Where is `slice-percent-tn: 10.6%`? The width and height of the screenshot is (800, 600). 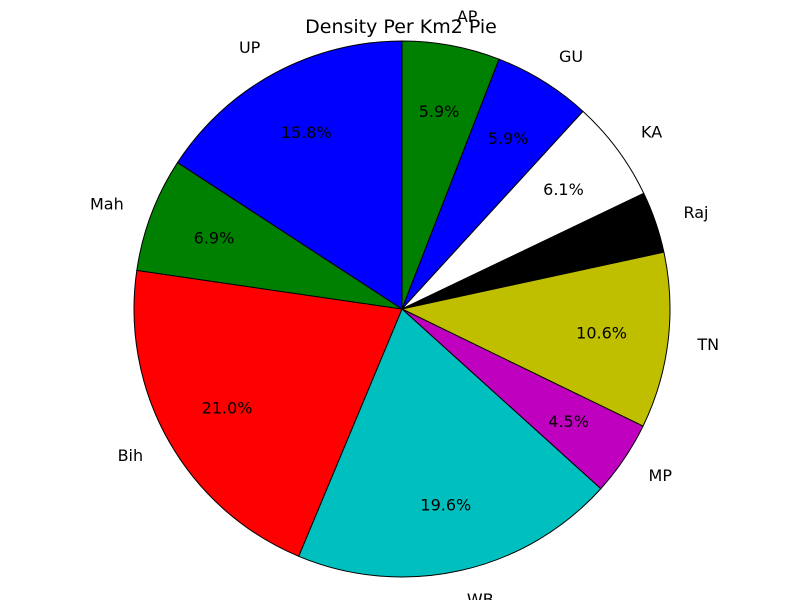 slice-percent-tn: 10.6% is located at coordinates (601, 332).